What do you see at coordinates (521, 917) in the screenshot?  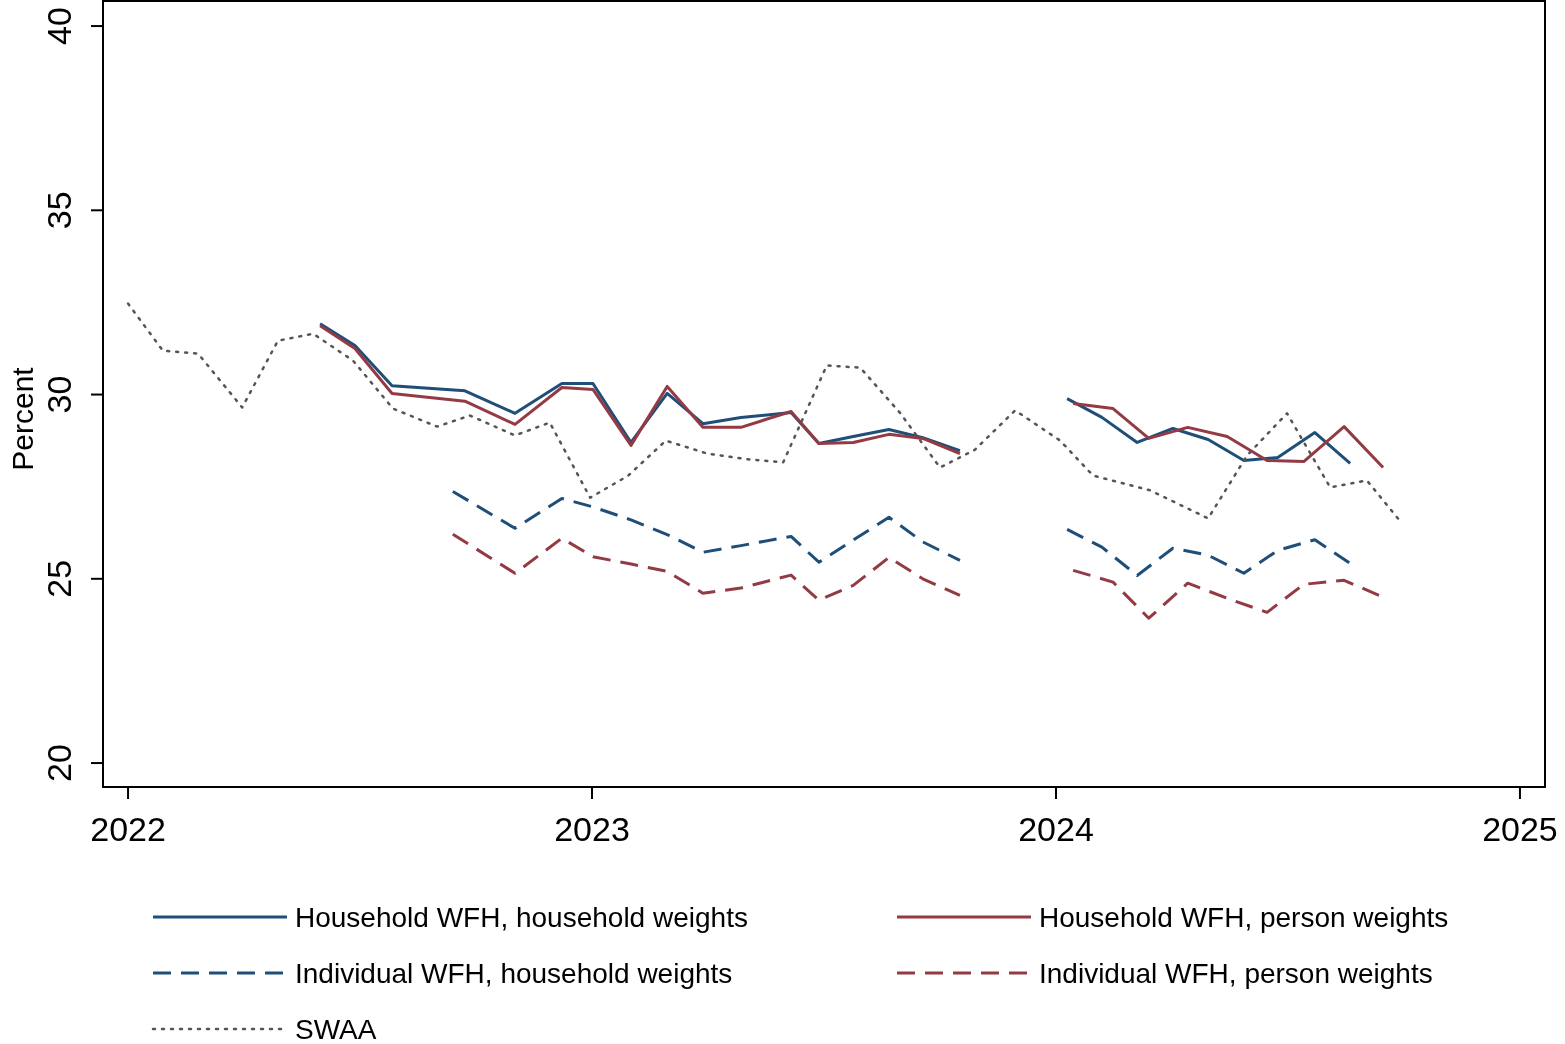 I see `legend-label: Household WFH, household weights` at bounding box center [521, 917].